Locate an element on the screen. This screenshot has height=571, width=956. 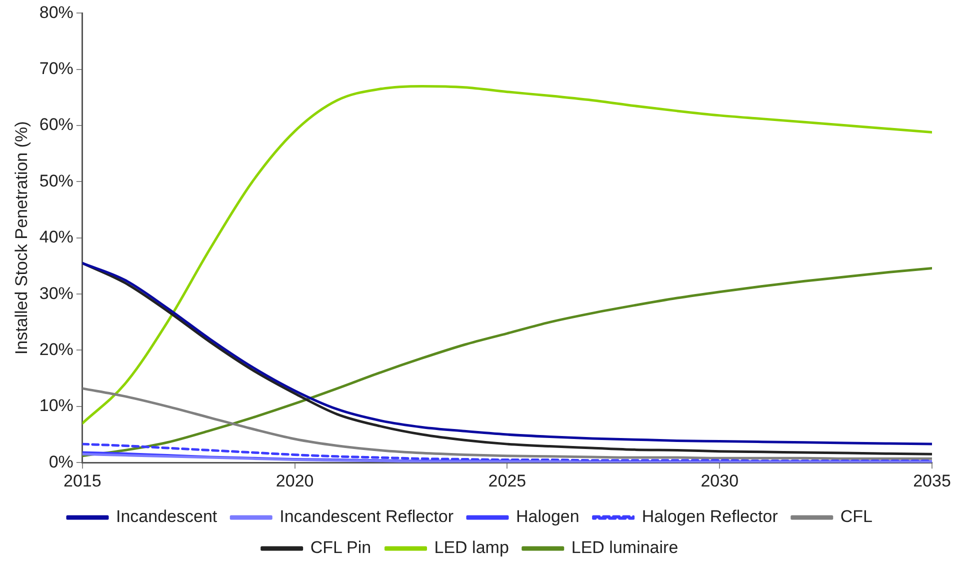
legend-label: Halogen is located at coordinates (548, 516).